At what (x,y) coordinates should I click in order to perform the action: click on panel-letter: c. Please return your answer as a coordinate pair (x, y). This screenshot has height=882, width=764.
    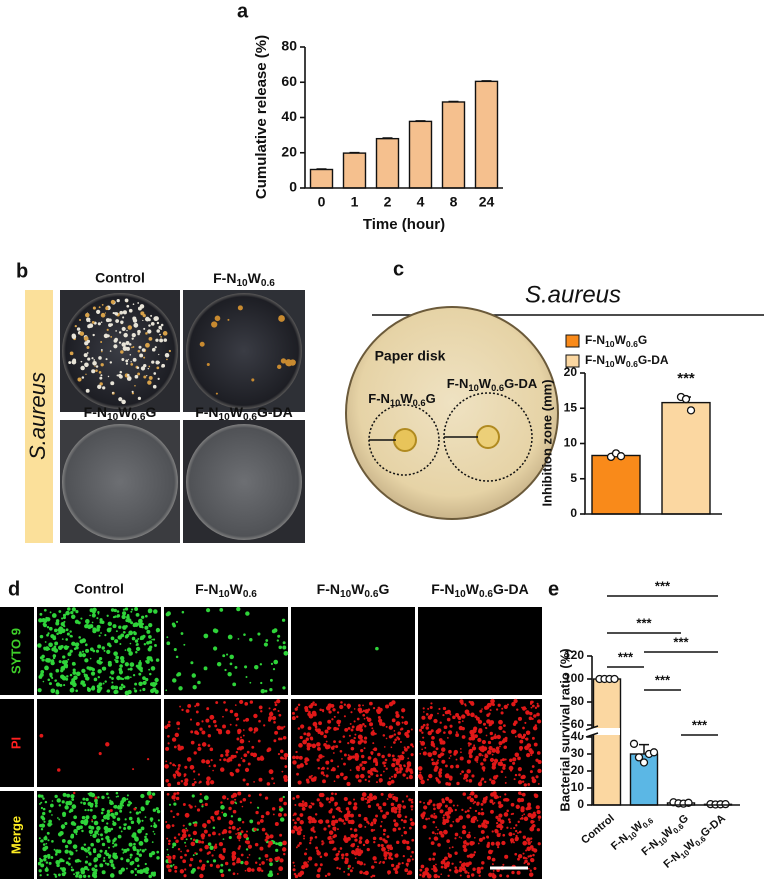
    Looking at the image, I should click on (398, 269).